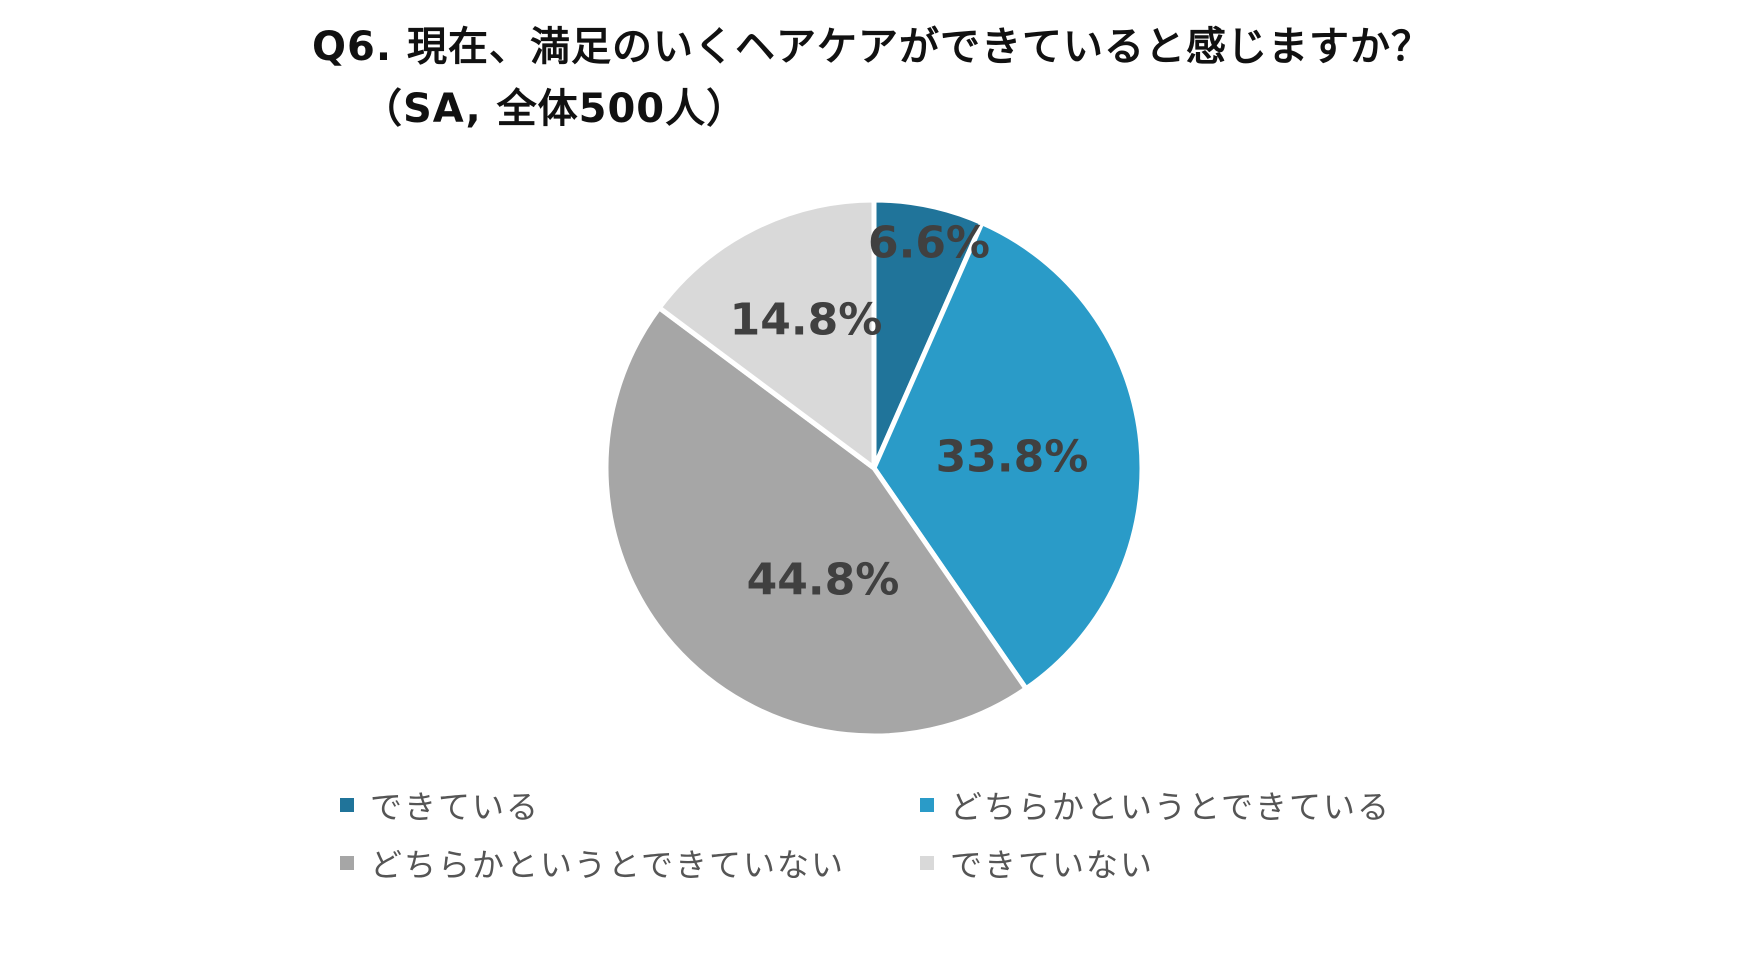 This screenshot has width=1737, height=957. I want to click on chart-subtitle: （SA, 全体500人）, so click(555, 109).